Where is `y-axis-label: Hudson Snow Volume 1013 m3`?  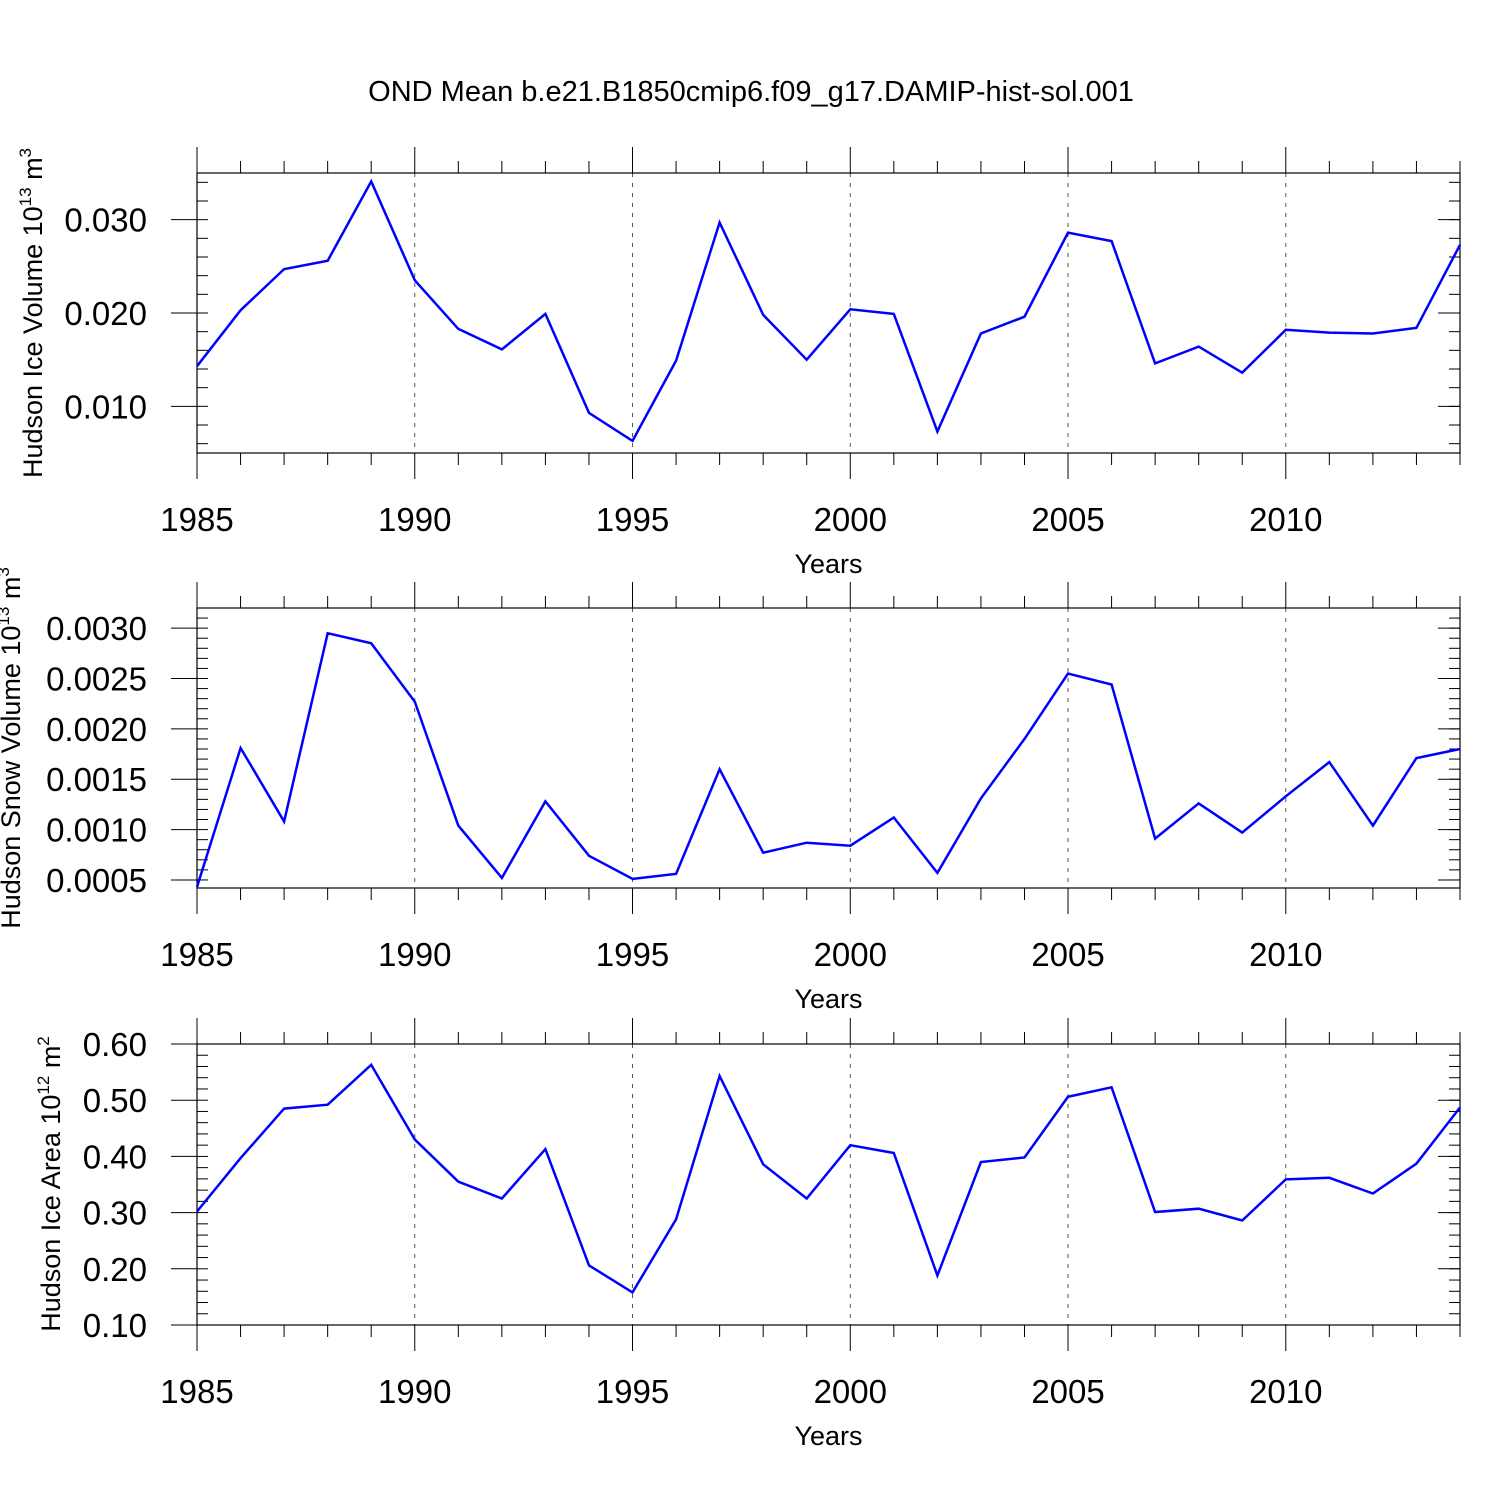 y-axis-label: Hudson Snow Volume 1013 m3 is located at coordinates (13, 748).